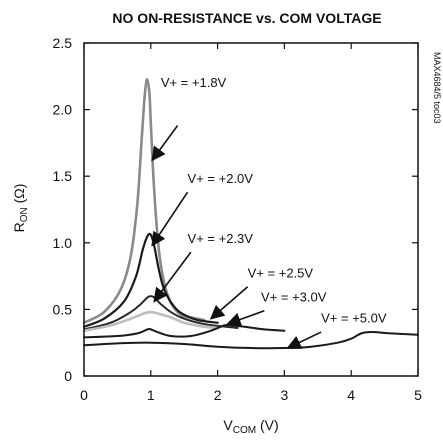  What do you see at coordinates (63, 110) in the screenshot?
I see `y-tick-label: 2.0` at bounding box center [63, 110].